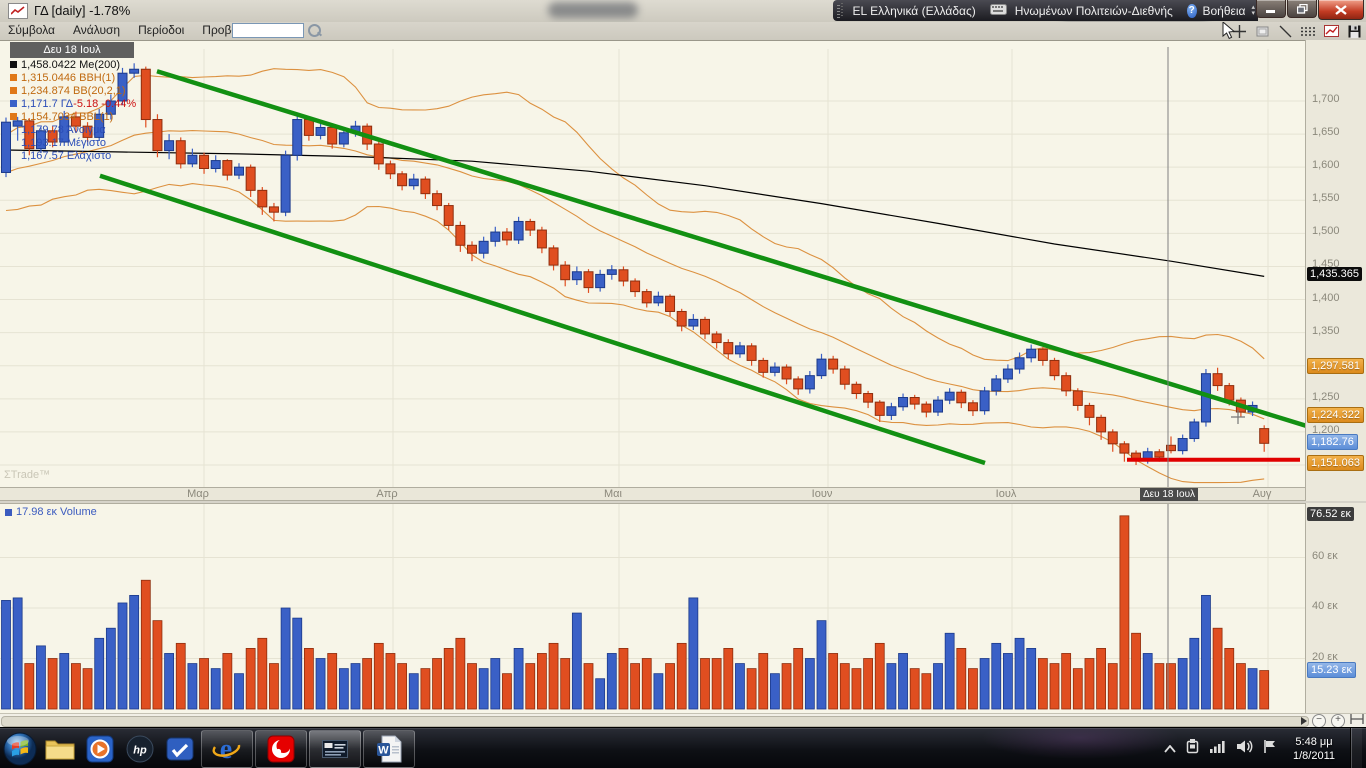  I want to click on media-player-icon, so click(100, 748).